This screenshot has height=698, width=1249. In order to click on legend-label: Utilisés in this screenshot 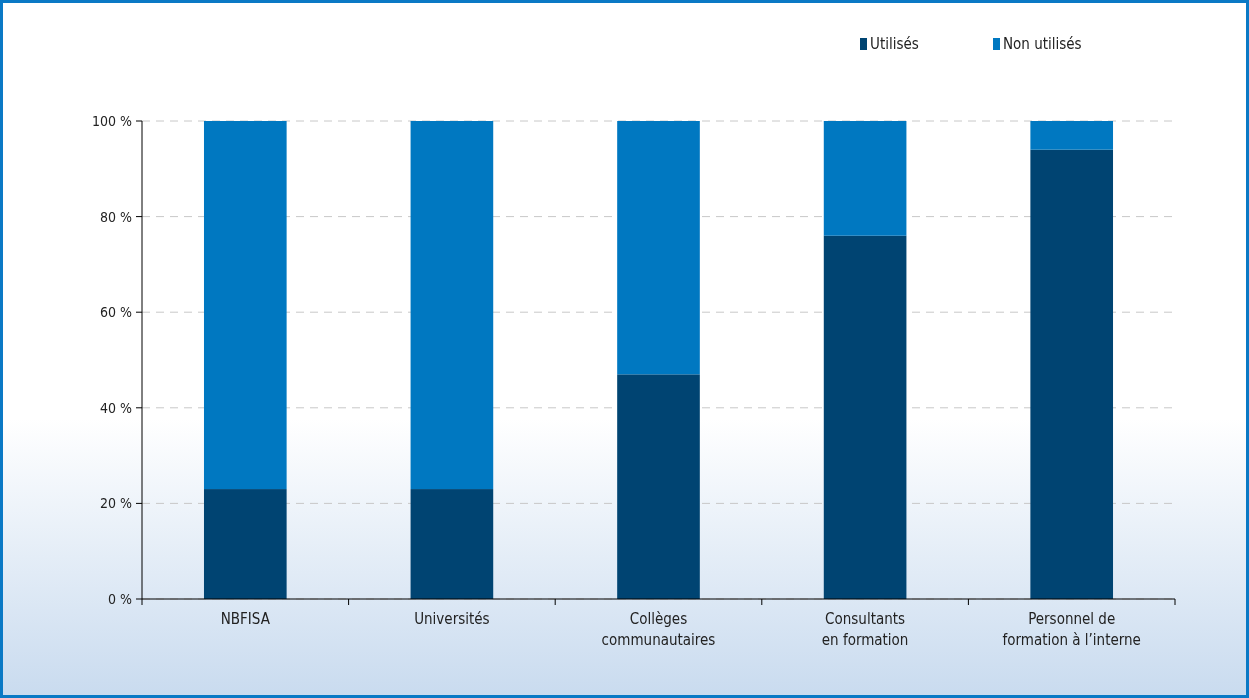, I will do `click(894, 44)`.